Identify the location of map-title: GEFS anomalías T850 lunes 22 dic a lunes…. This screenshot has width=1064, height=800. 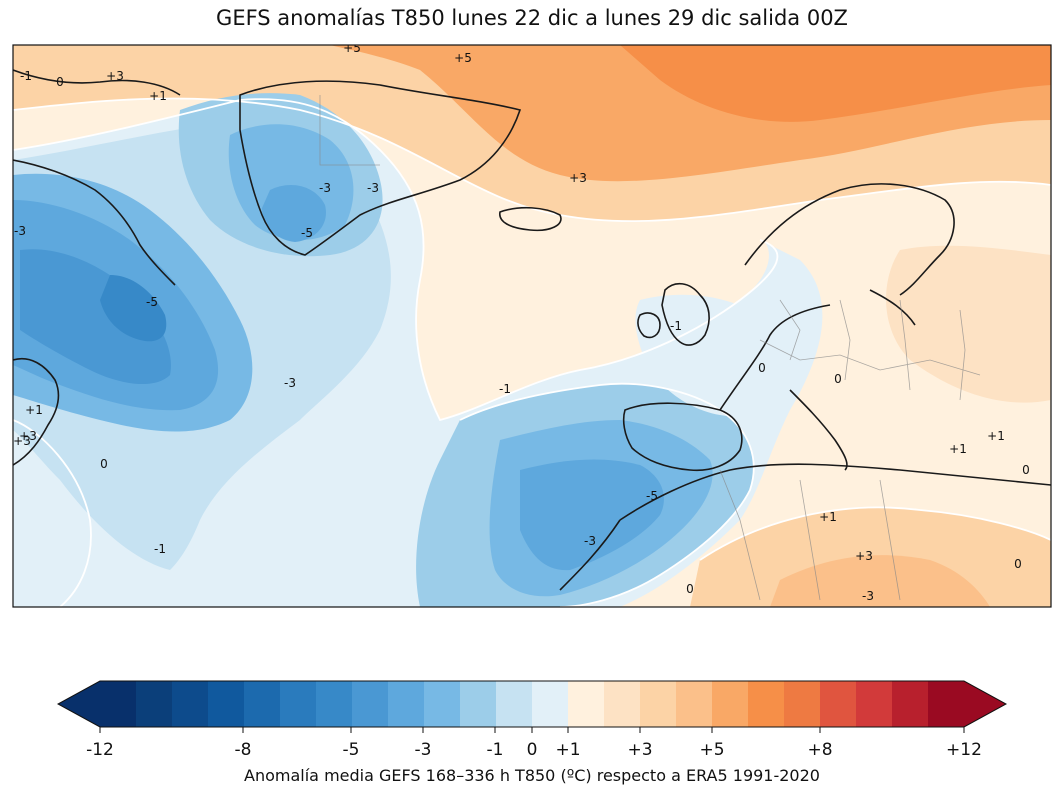
(532, 18).